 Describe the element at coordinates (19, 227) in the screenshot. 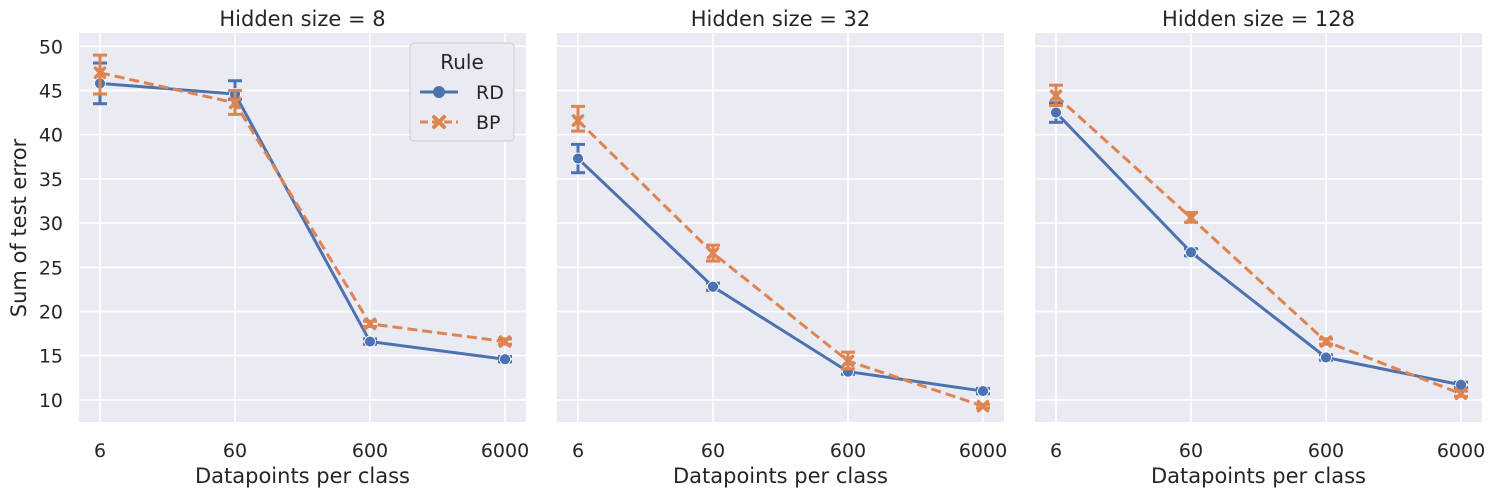

I see `y-axis-label: Sum of test error` at that location.